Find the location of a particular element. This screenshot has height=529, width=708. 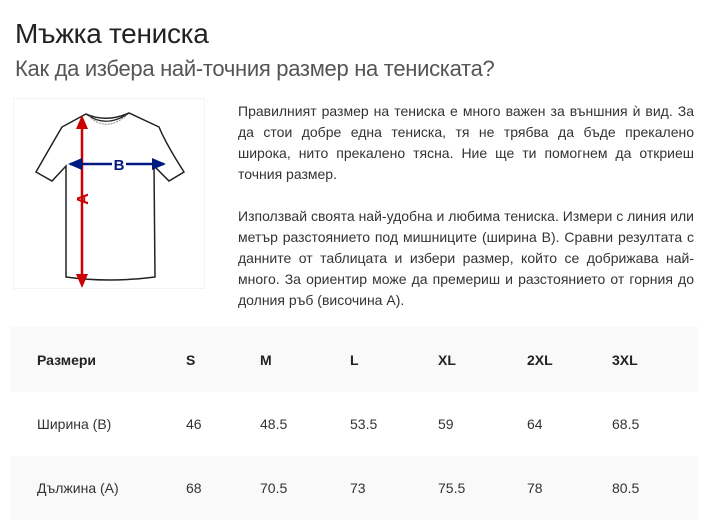

table-row: Ширина (B) 46 48.5 53.5 59 64 68.5 is located at coordinates (354, 424).